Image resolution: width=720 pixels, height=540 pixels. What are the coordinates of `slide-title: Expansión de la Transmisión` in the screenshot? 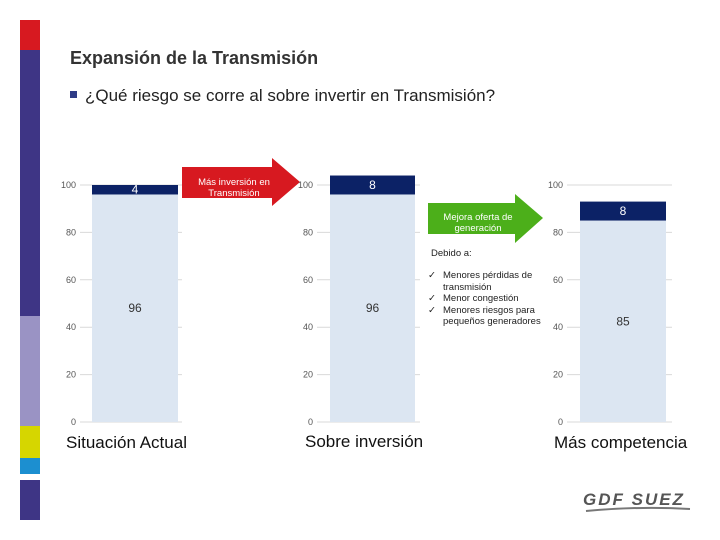 It's located at (194, 58).